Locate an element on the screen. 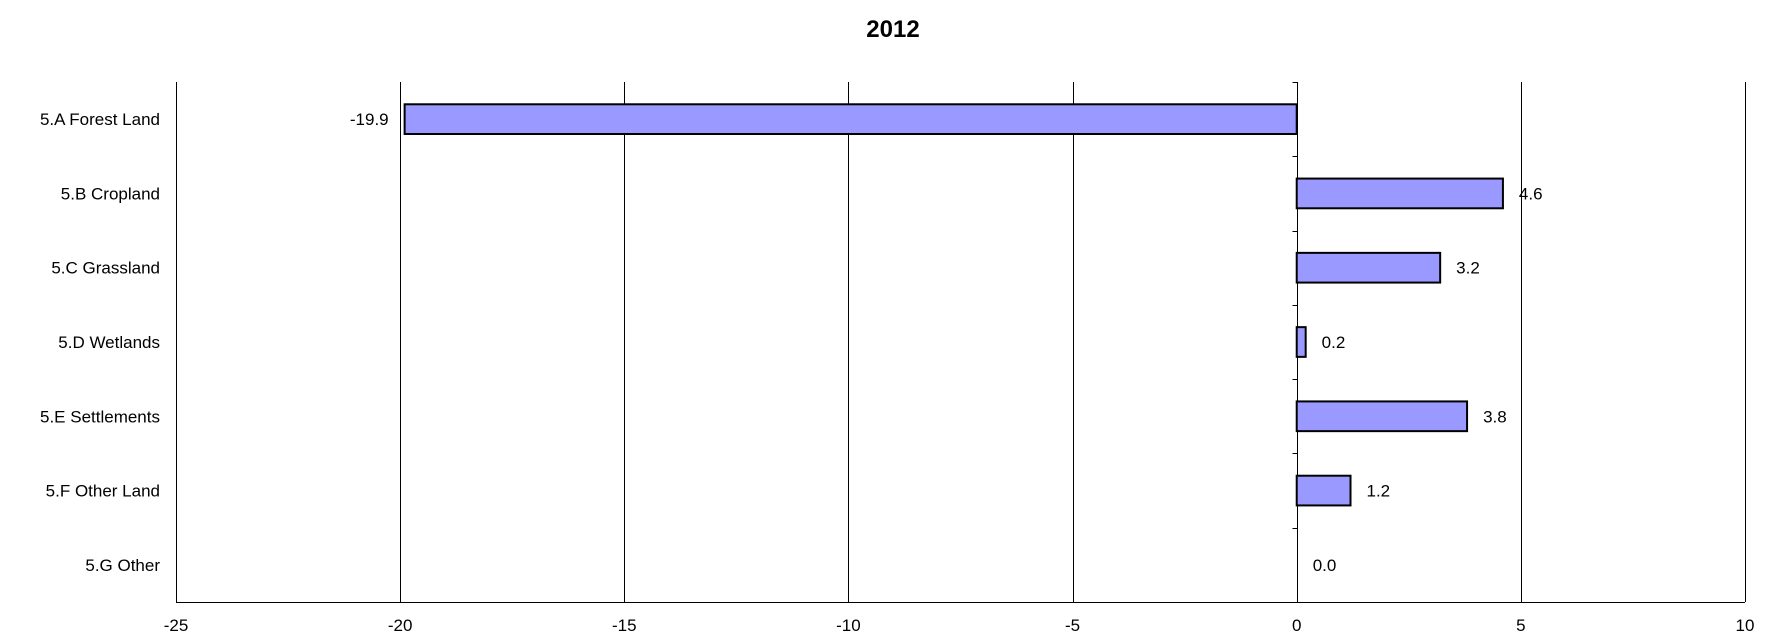 Image resolution: width=1767 pixels, height=638 pixels. x-tick-label: -5 is located at coordinates (1072, 625).